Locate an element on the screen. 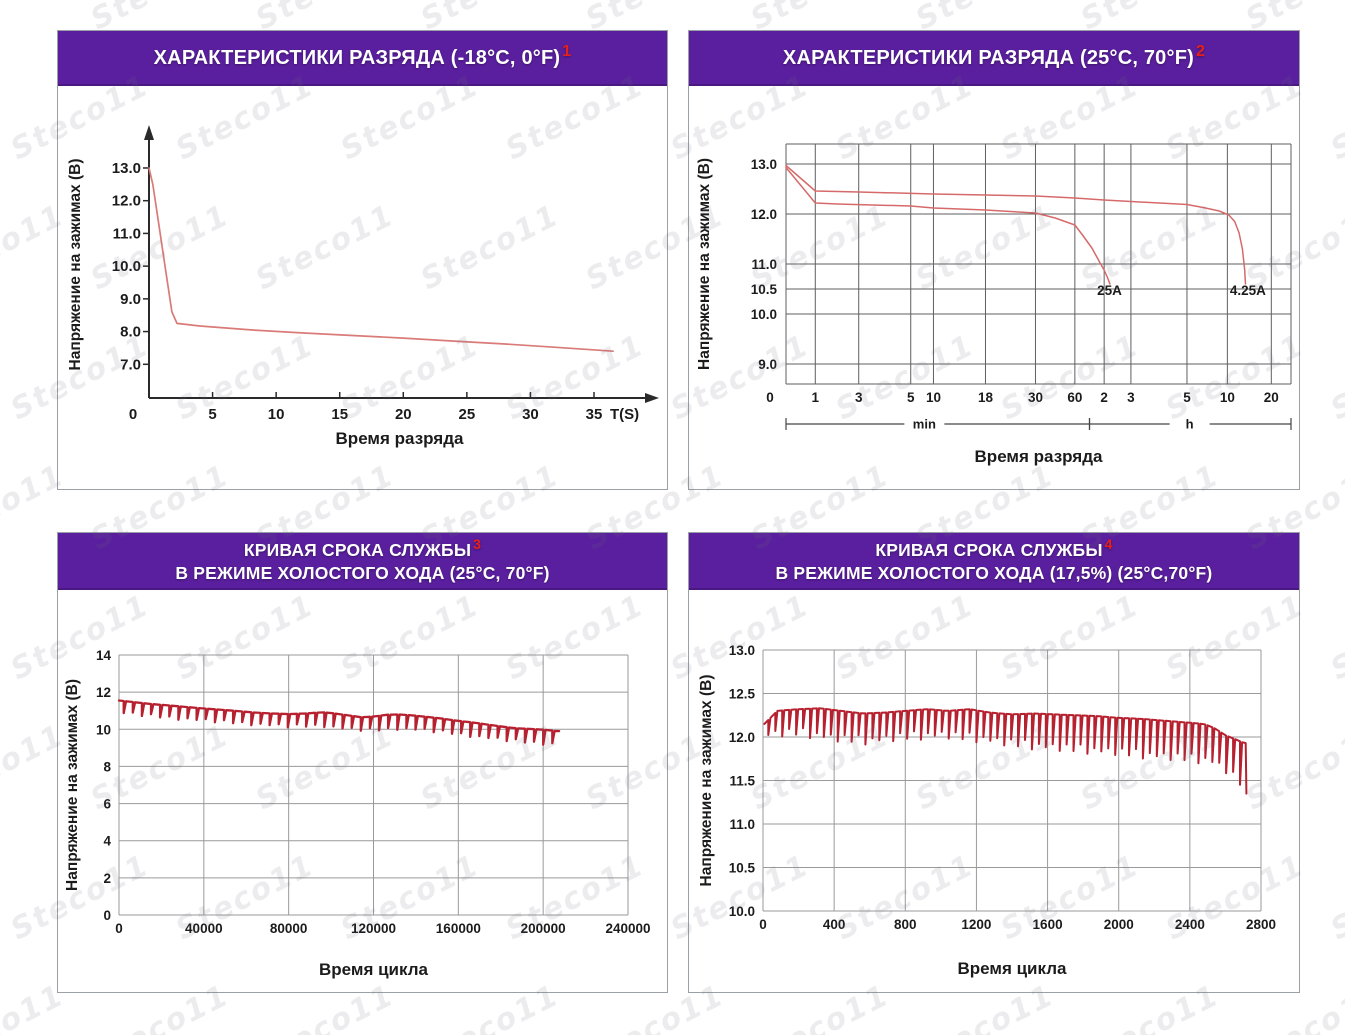 The width and height of the screenshot is (1345, 1035). y-tick-label: 11.5 is located at coordinates (742, 781).